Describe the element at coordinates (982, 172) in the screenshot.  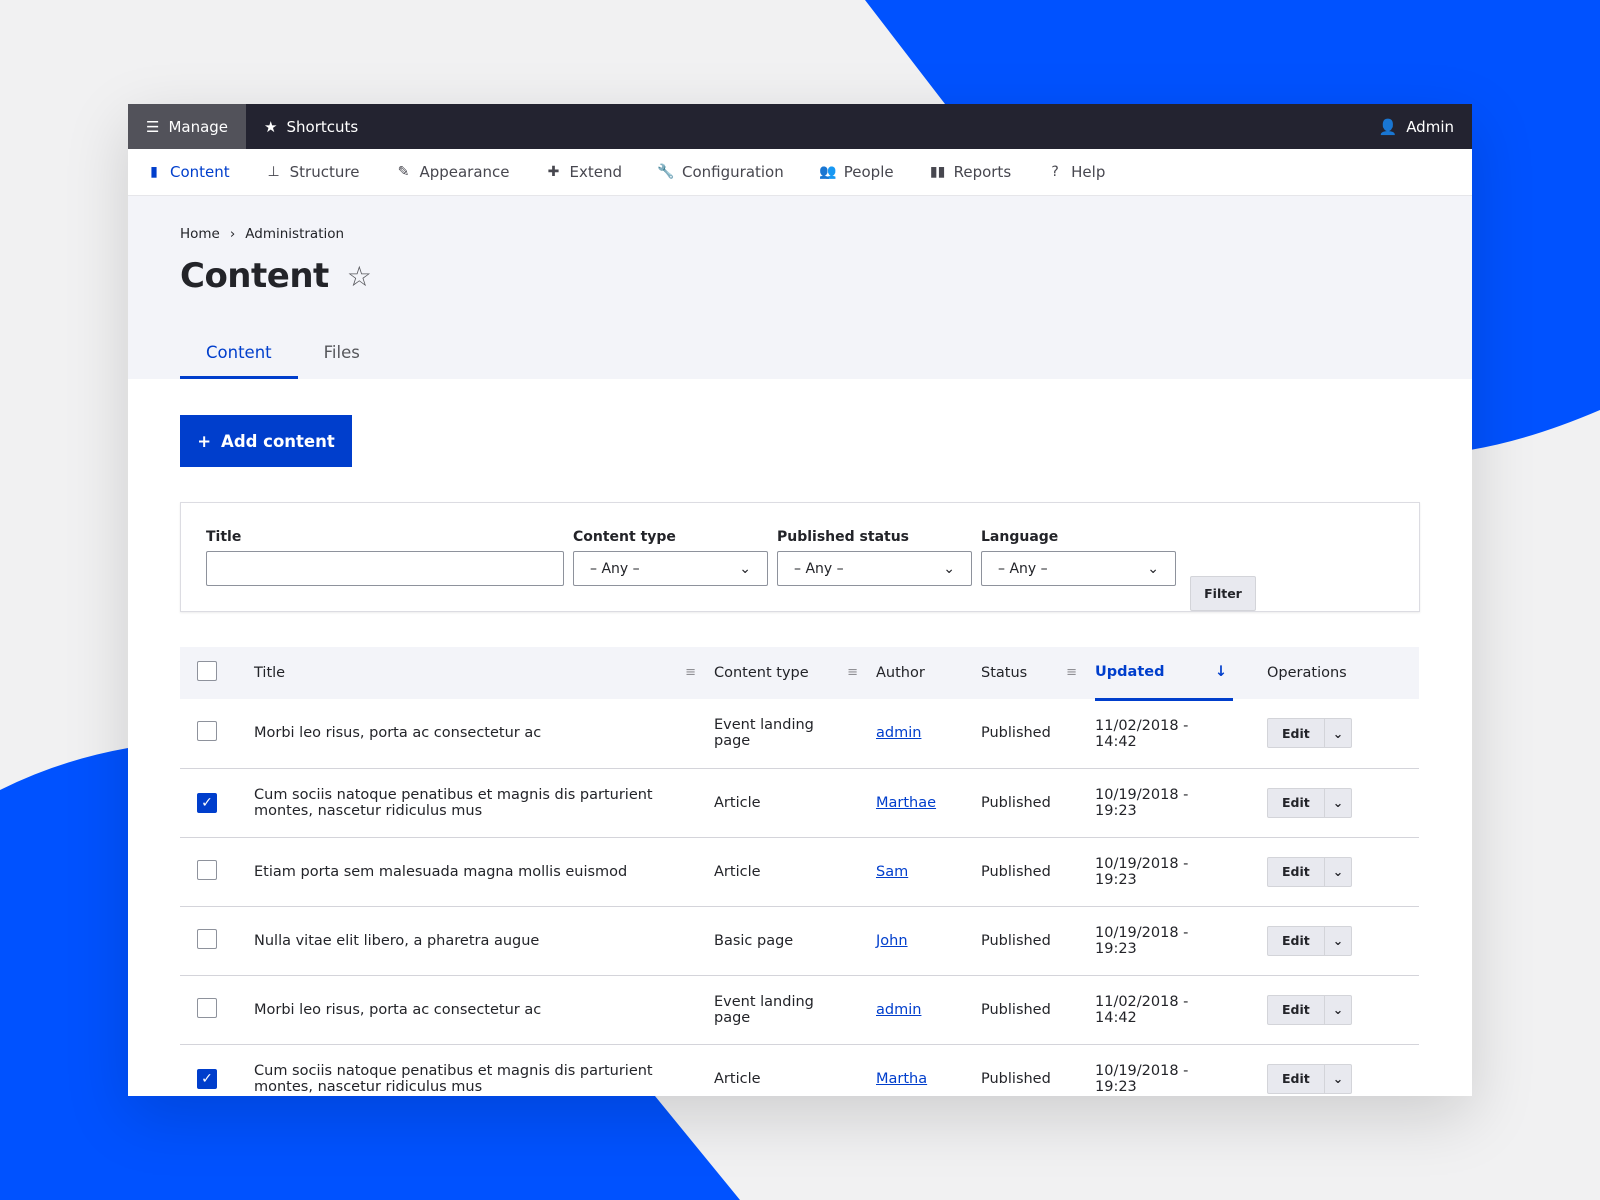
I see `nav-label: Reports` at that location.